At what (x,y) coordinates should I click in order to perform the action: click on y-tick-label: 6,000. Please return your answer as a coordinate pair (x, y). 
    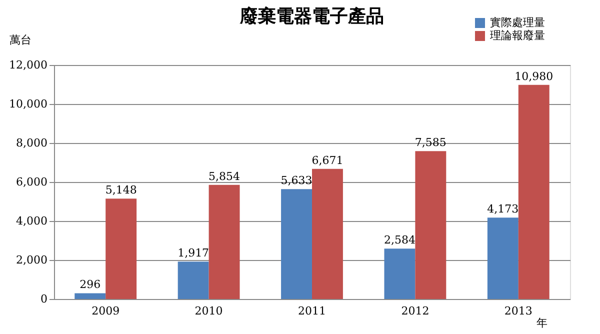
    Looking at the image, I should click on (32, 182).